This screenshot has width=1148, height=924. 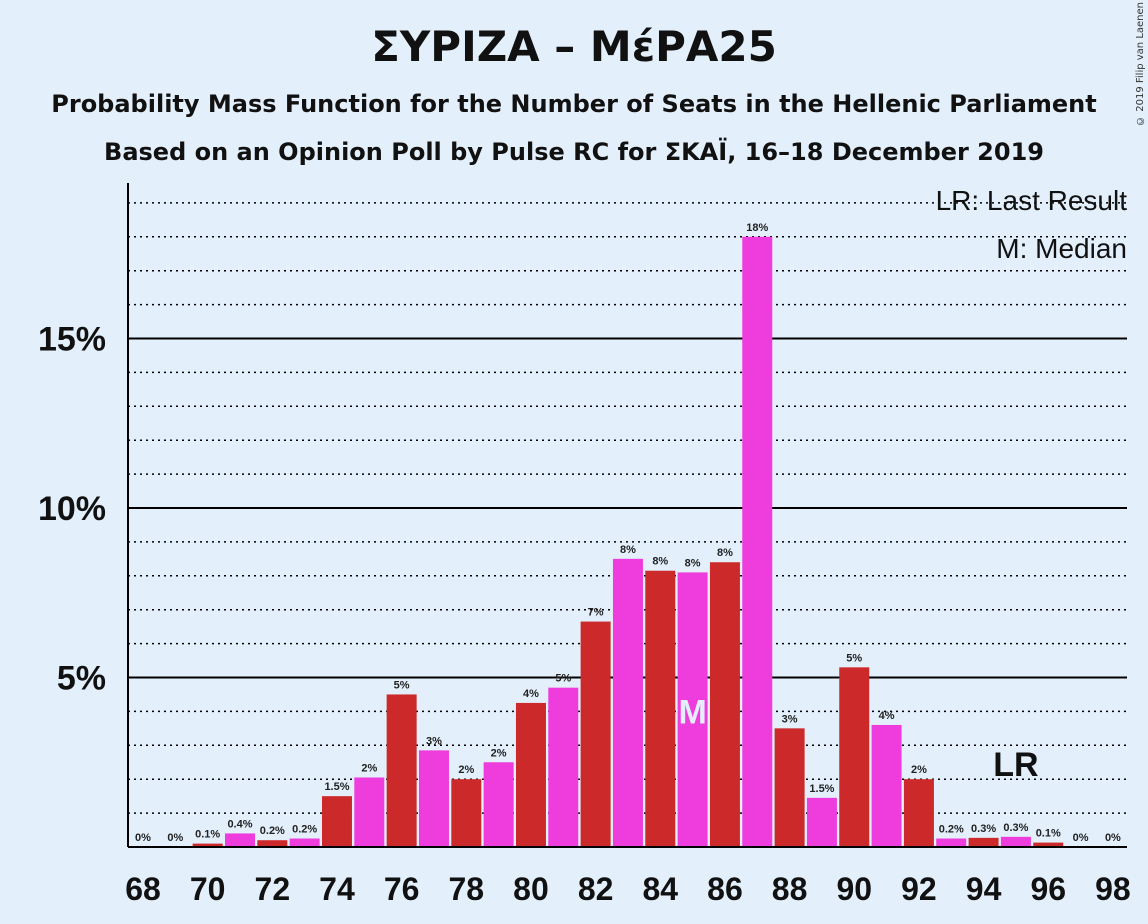 I want to click on data-label-98: 0%, so click(x=1113, y=838).